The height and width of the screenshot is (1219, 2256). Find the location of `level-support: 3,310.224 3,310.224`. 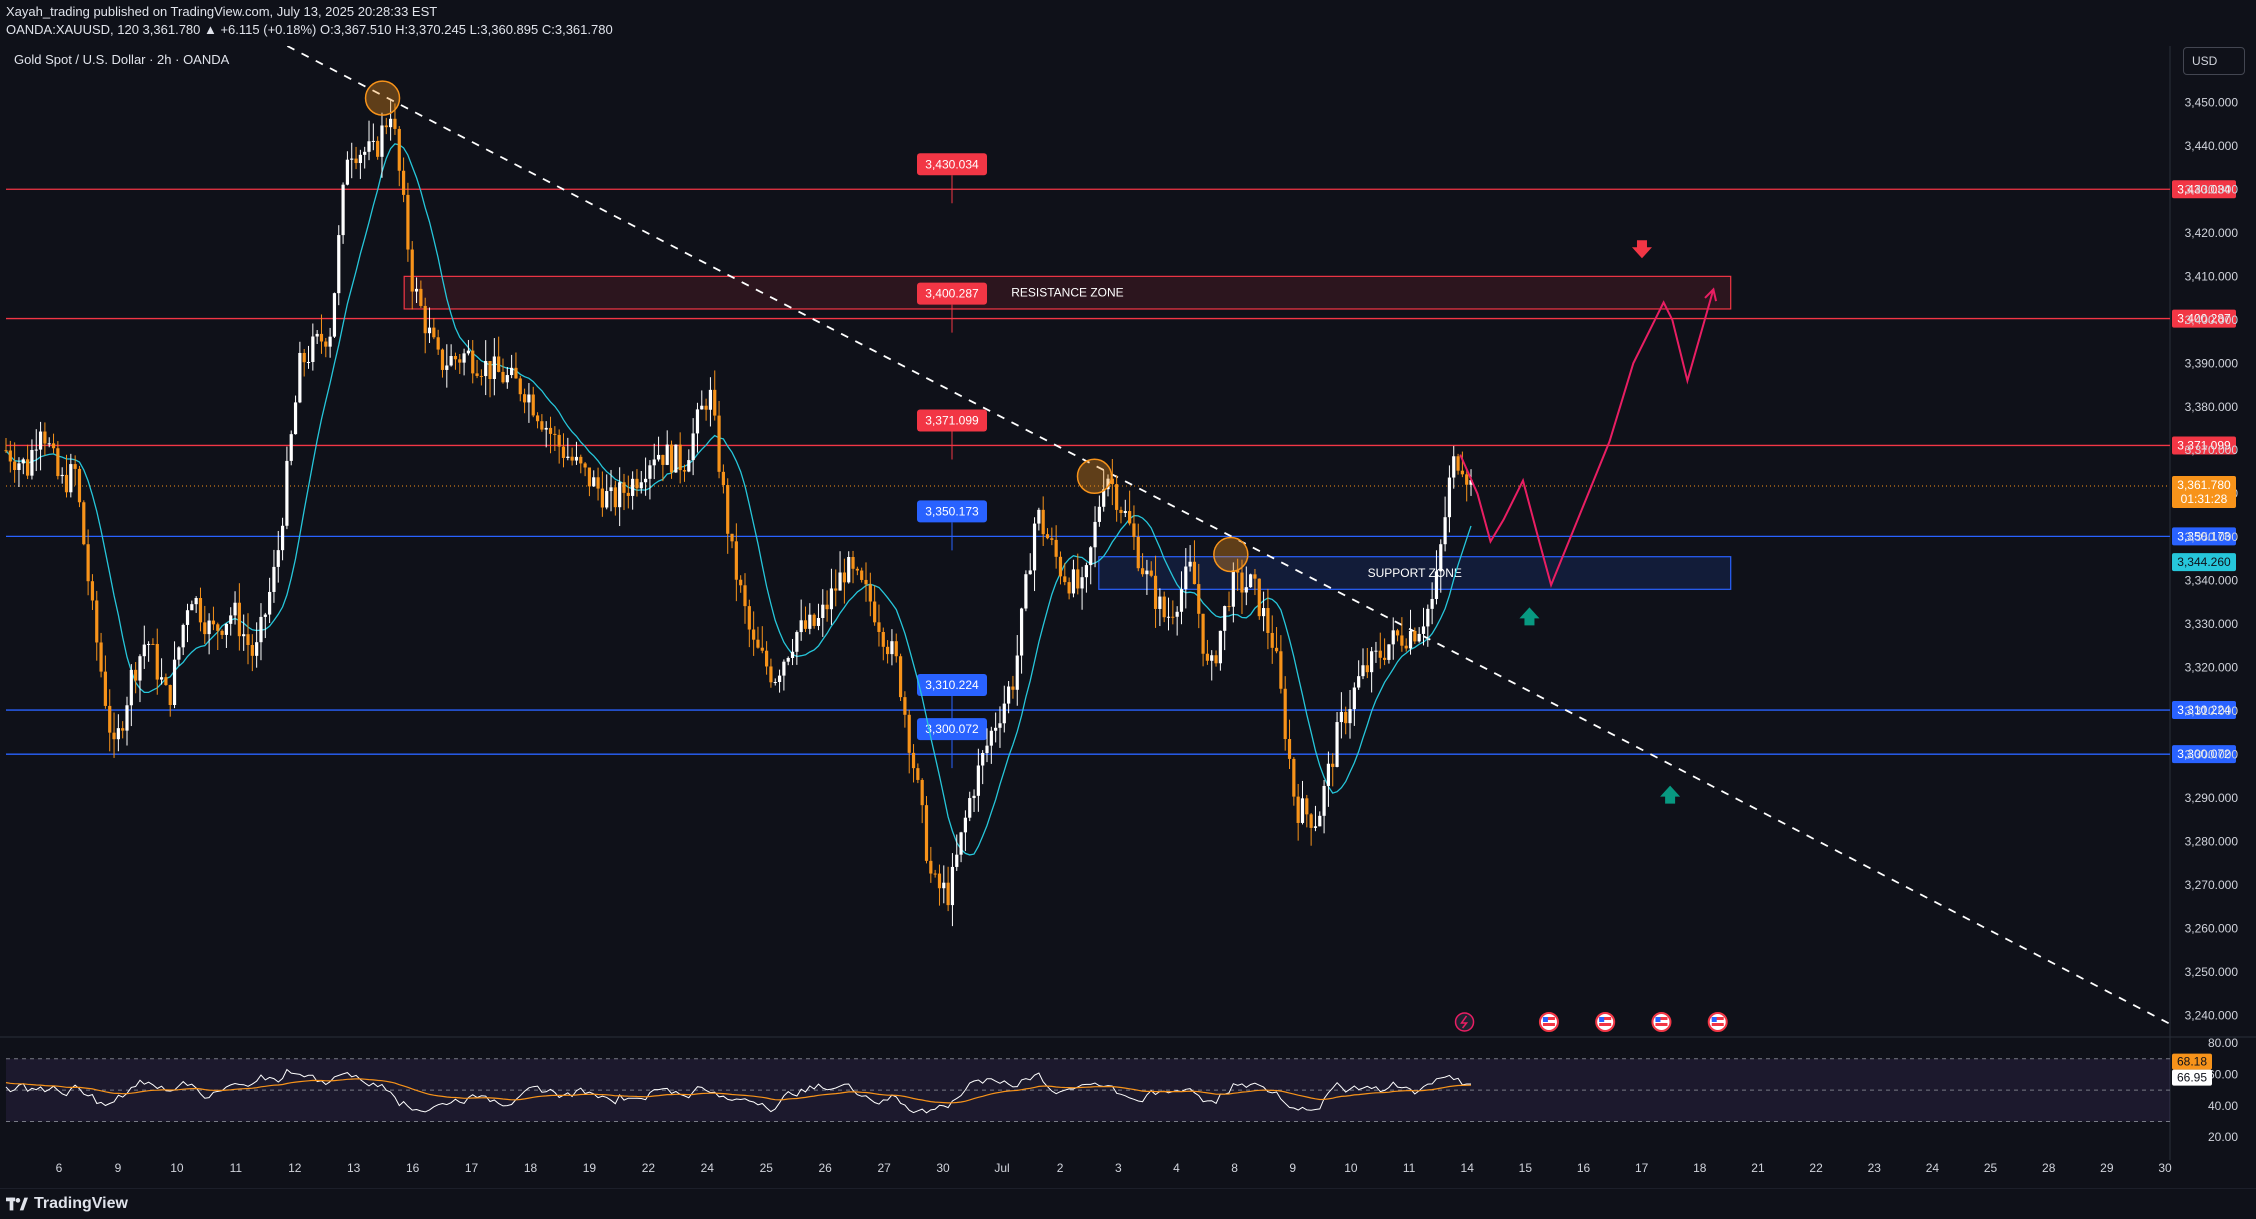

level-support: 3,310.224 3,310.224 is located at coordinates (1121, 699).